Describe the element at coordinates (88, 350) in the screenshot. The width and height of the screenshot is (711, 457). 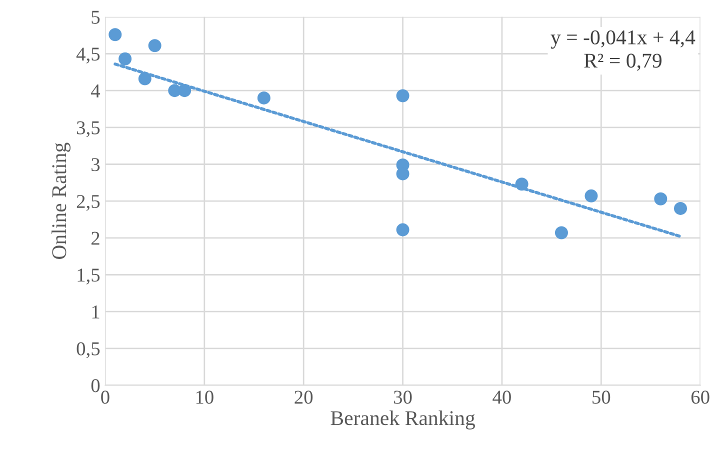
I see `y-tick-label: 0,5` at that location.